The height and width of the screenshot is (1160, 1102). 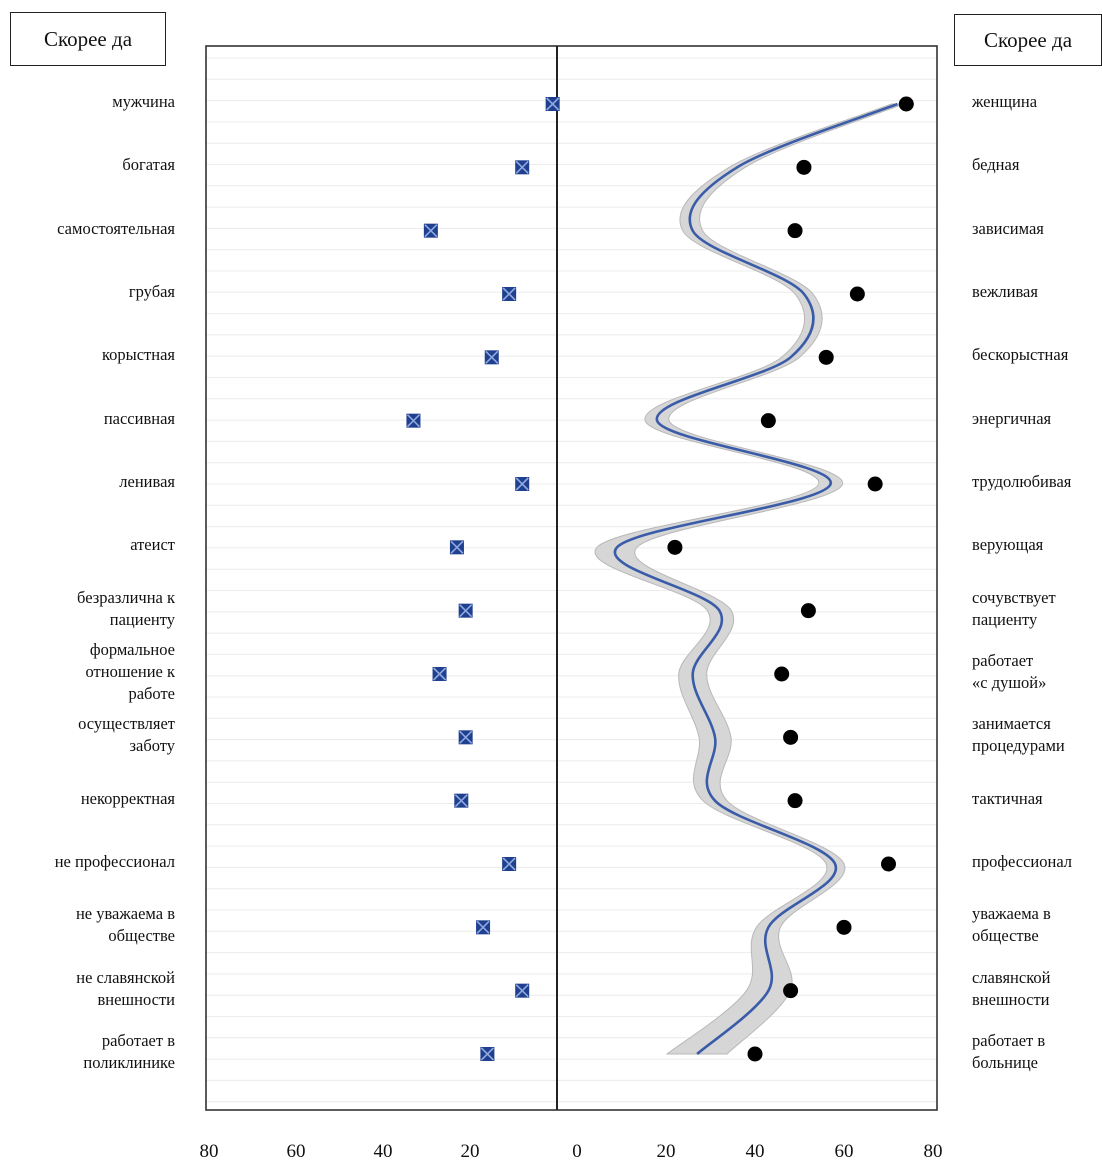 I want to click on right-pole-label: славянской внешности, so click(x=1011, y=988).